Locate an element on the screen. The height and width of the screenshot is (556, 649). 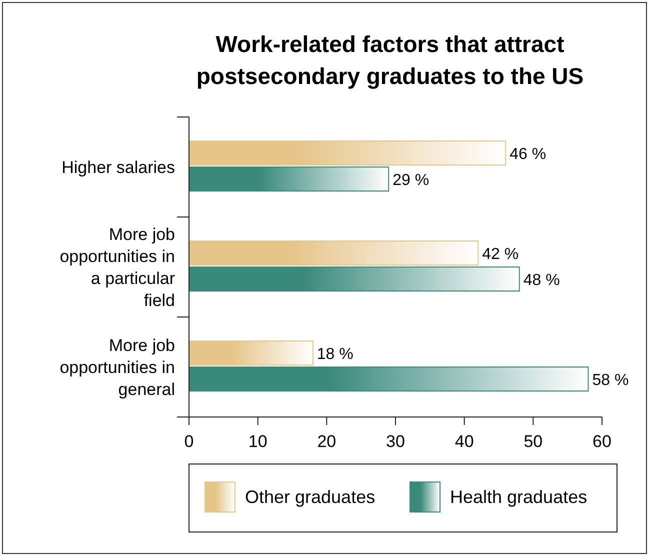
x-tick-label: 10 is located at coordinates (258, 441).